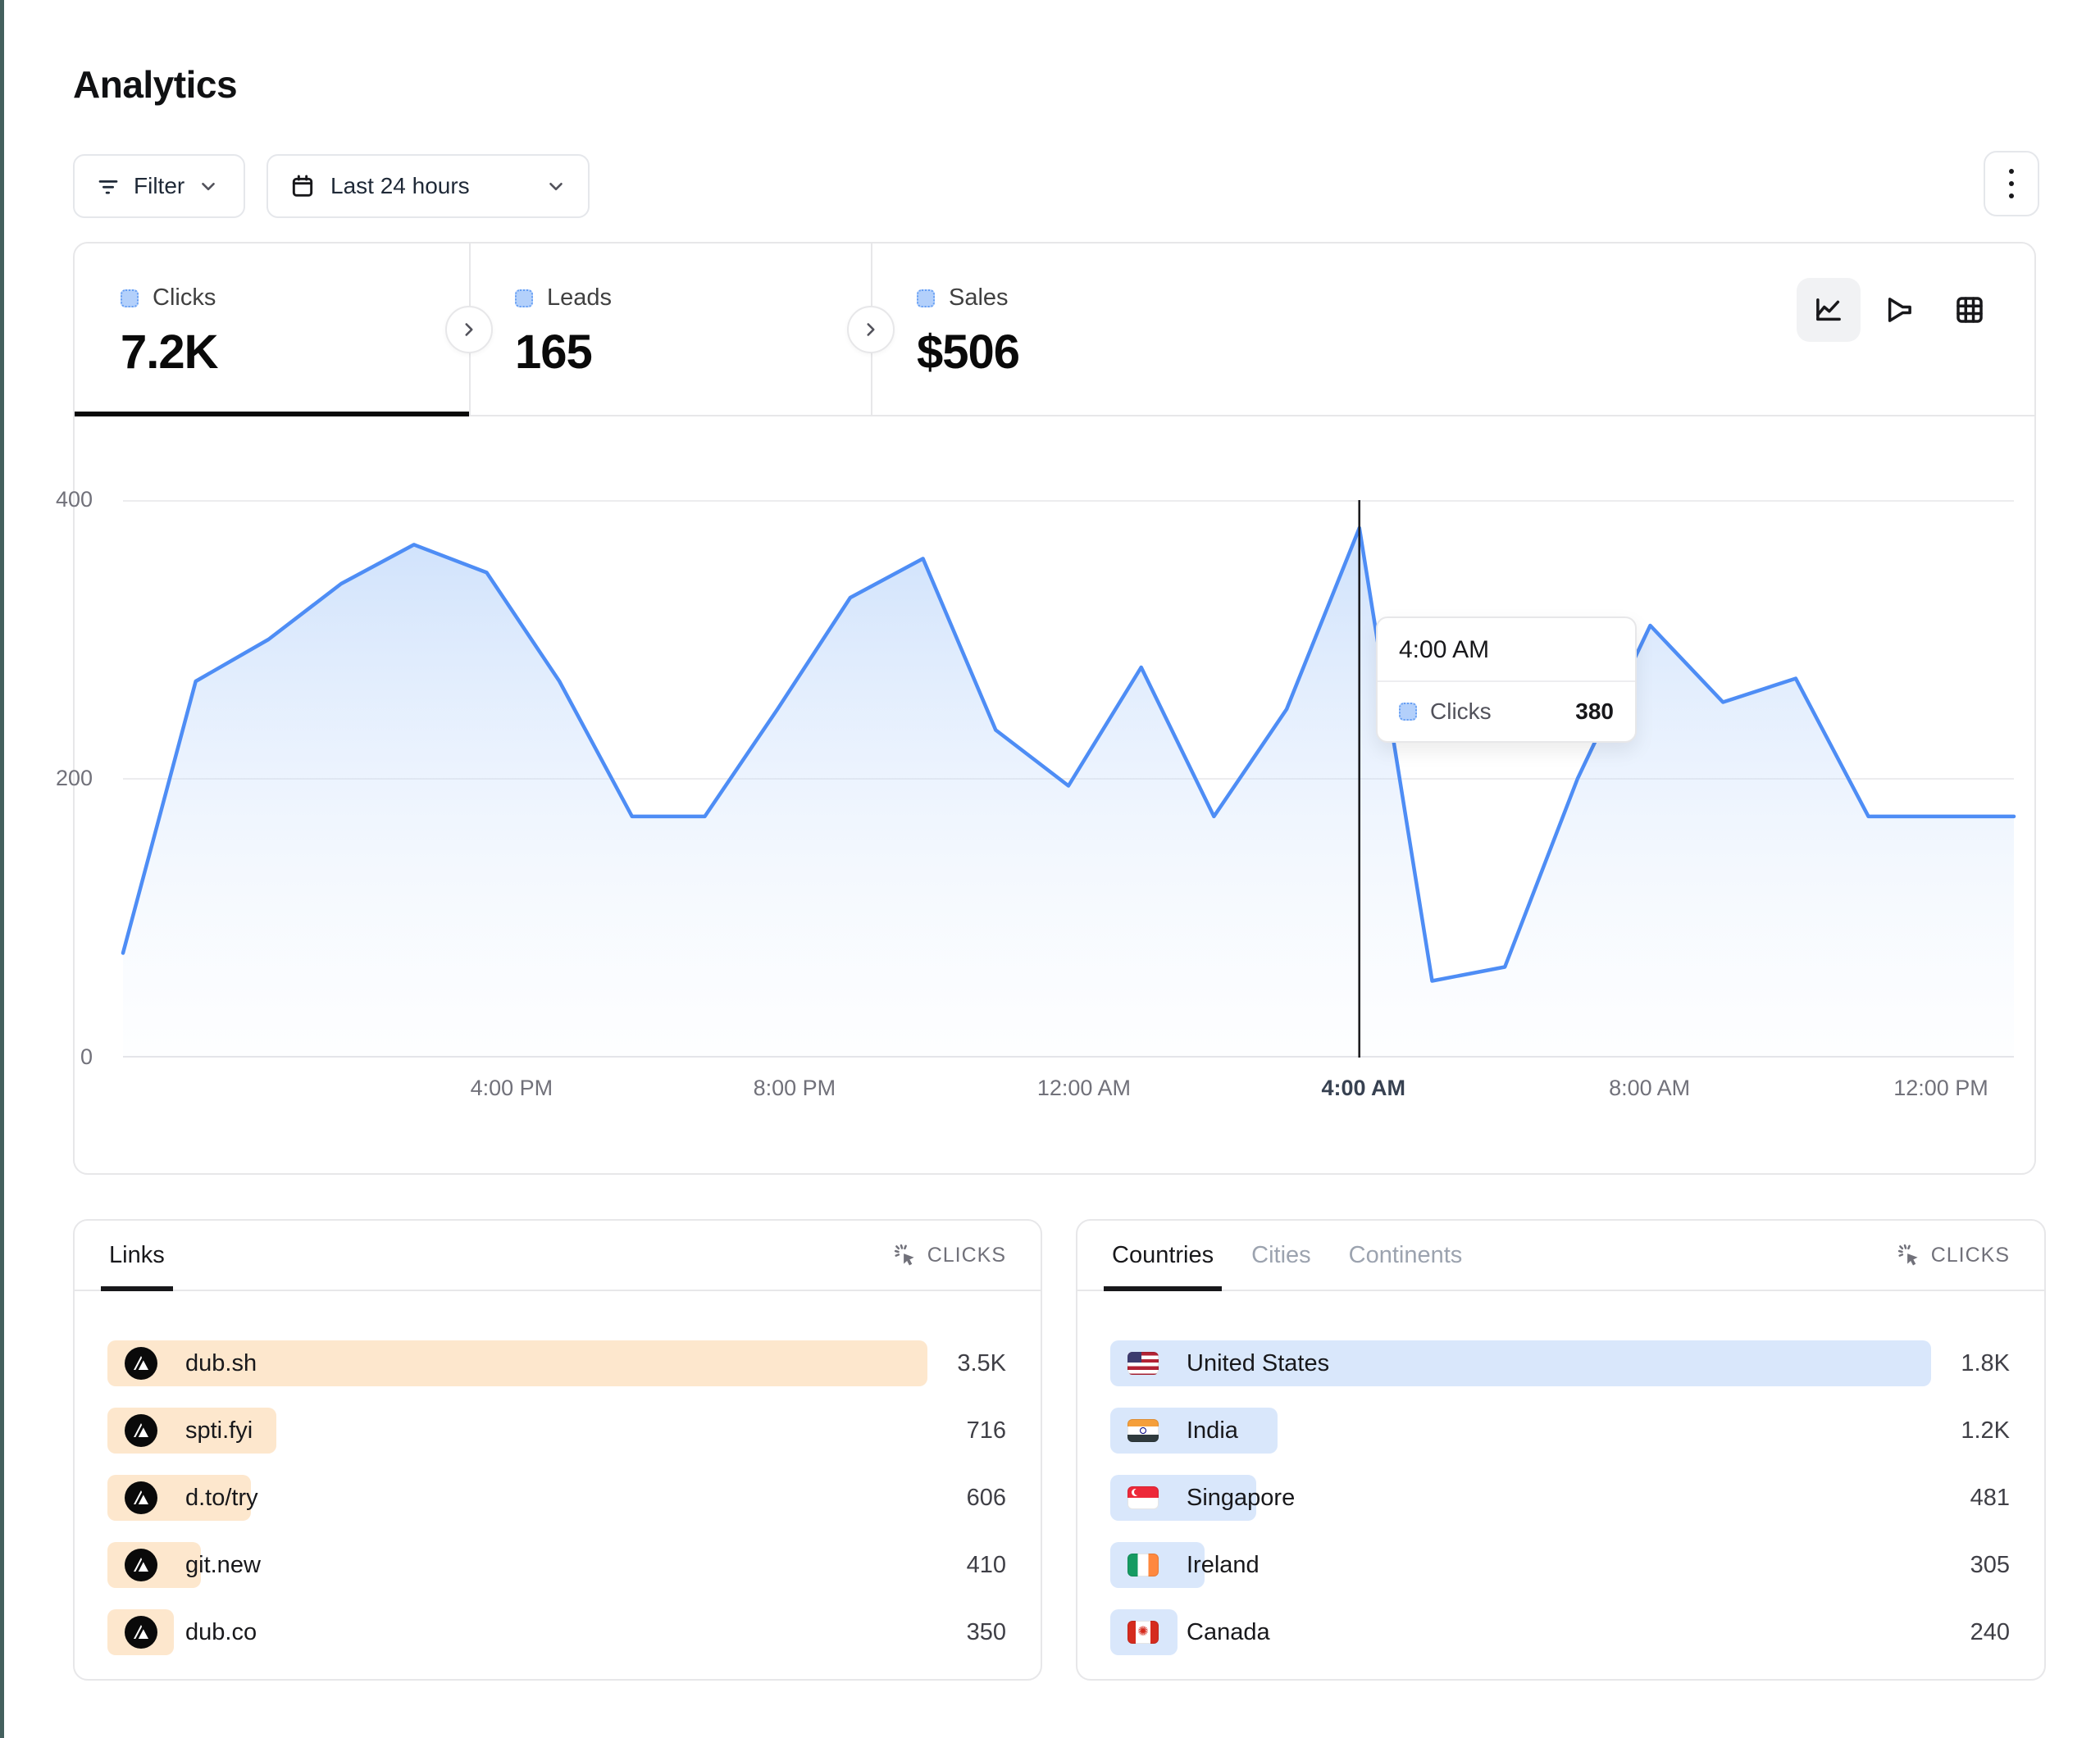  Describe the element at coordinates (272, 329) in the screenshot. I see `stat-tab-clicks: Clicks 7.2K` at that location.